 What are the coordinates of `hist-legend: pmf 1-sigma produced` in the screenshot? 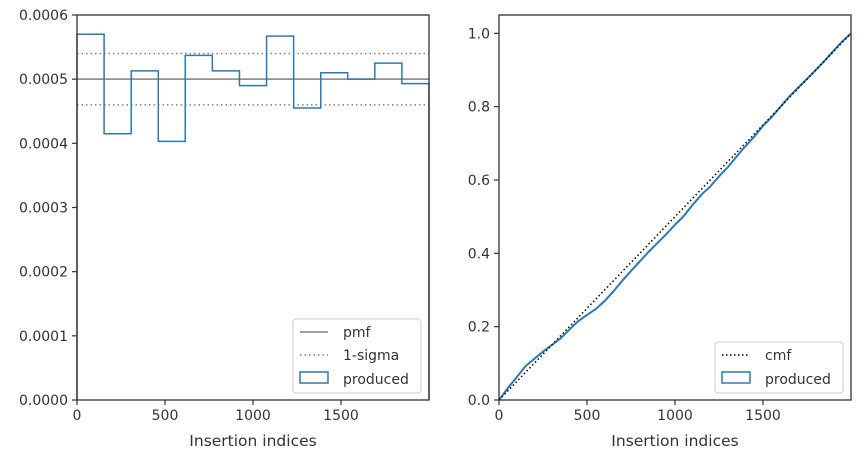 It's located at (357, 356).